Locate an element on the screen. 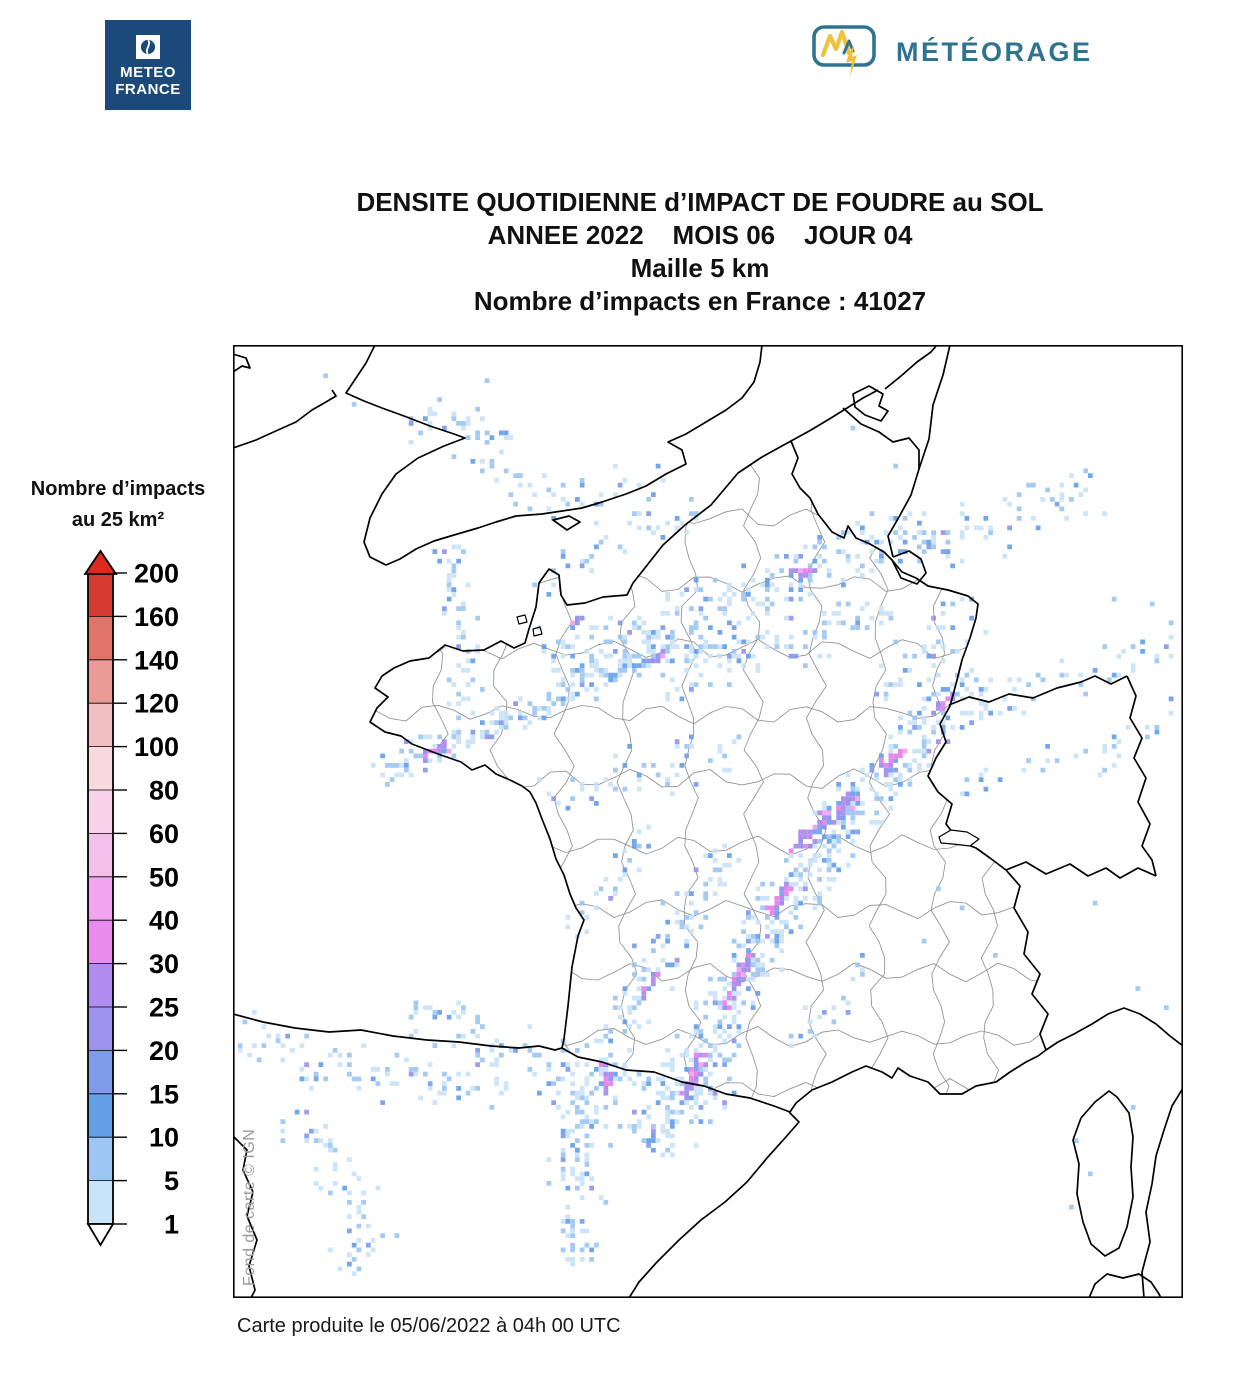  svg-text: 30 is located at coordinates (164, 964).